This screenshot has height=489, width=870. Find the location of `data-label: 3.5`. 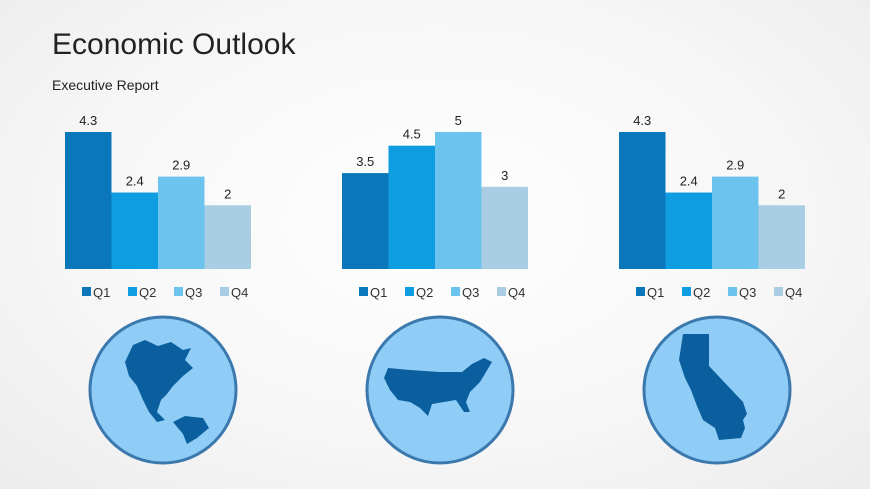

data-label: 3.5 is located at coordinates (365, 161).